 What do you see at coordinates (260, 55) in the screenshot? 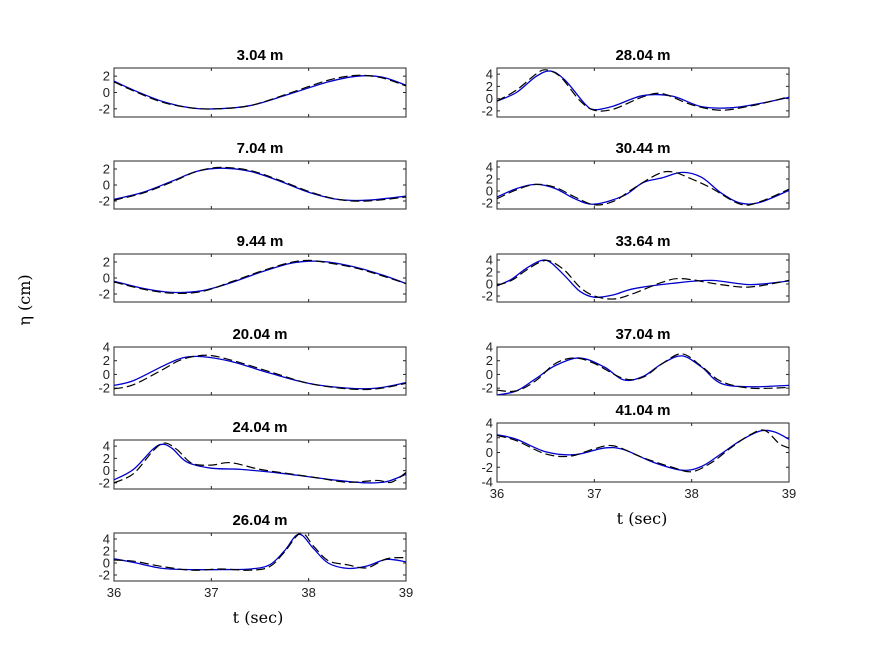
I see `panel-title: 3.04 m` at bounding box center [260, 55].